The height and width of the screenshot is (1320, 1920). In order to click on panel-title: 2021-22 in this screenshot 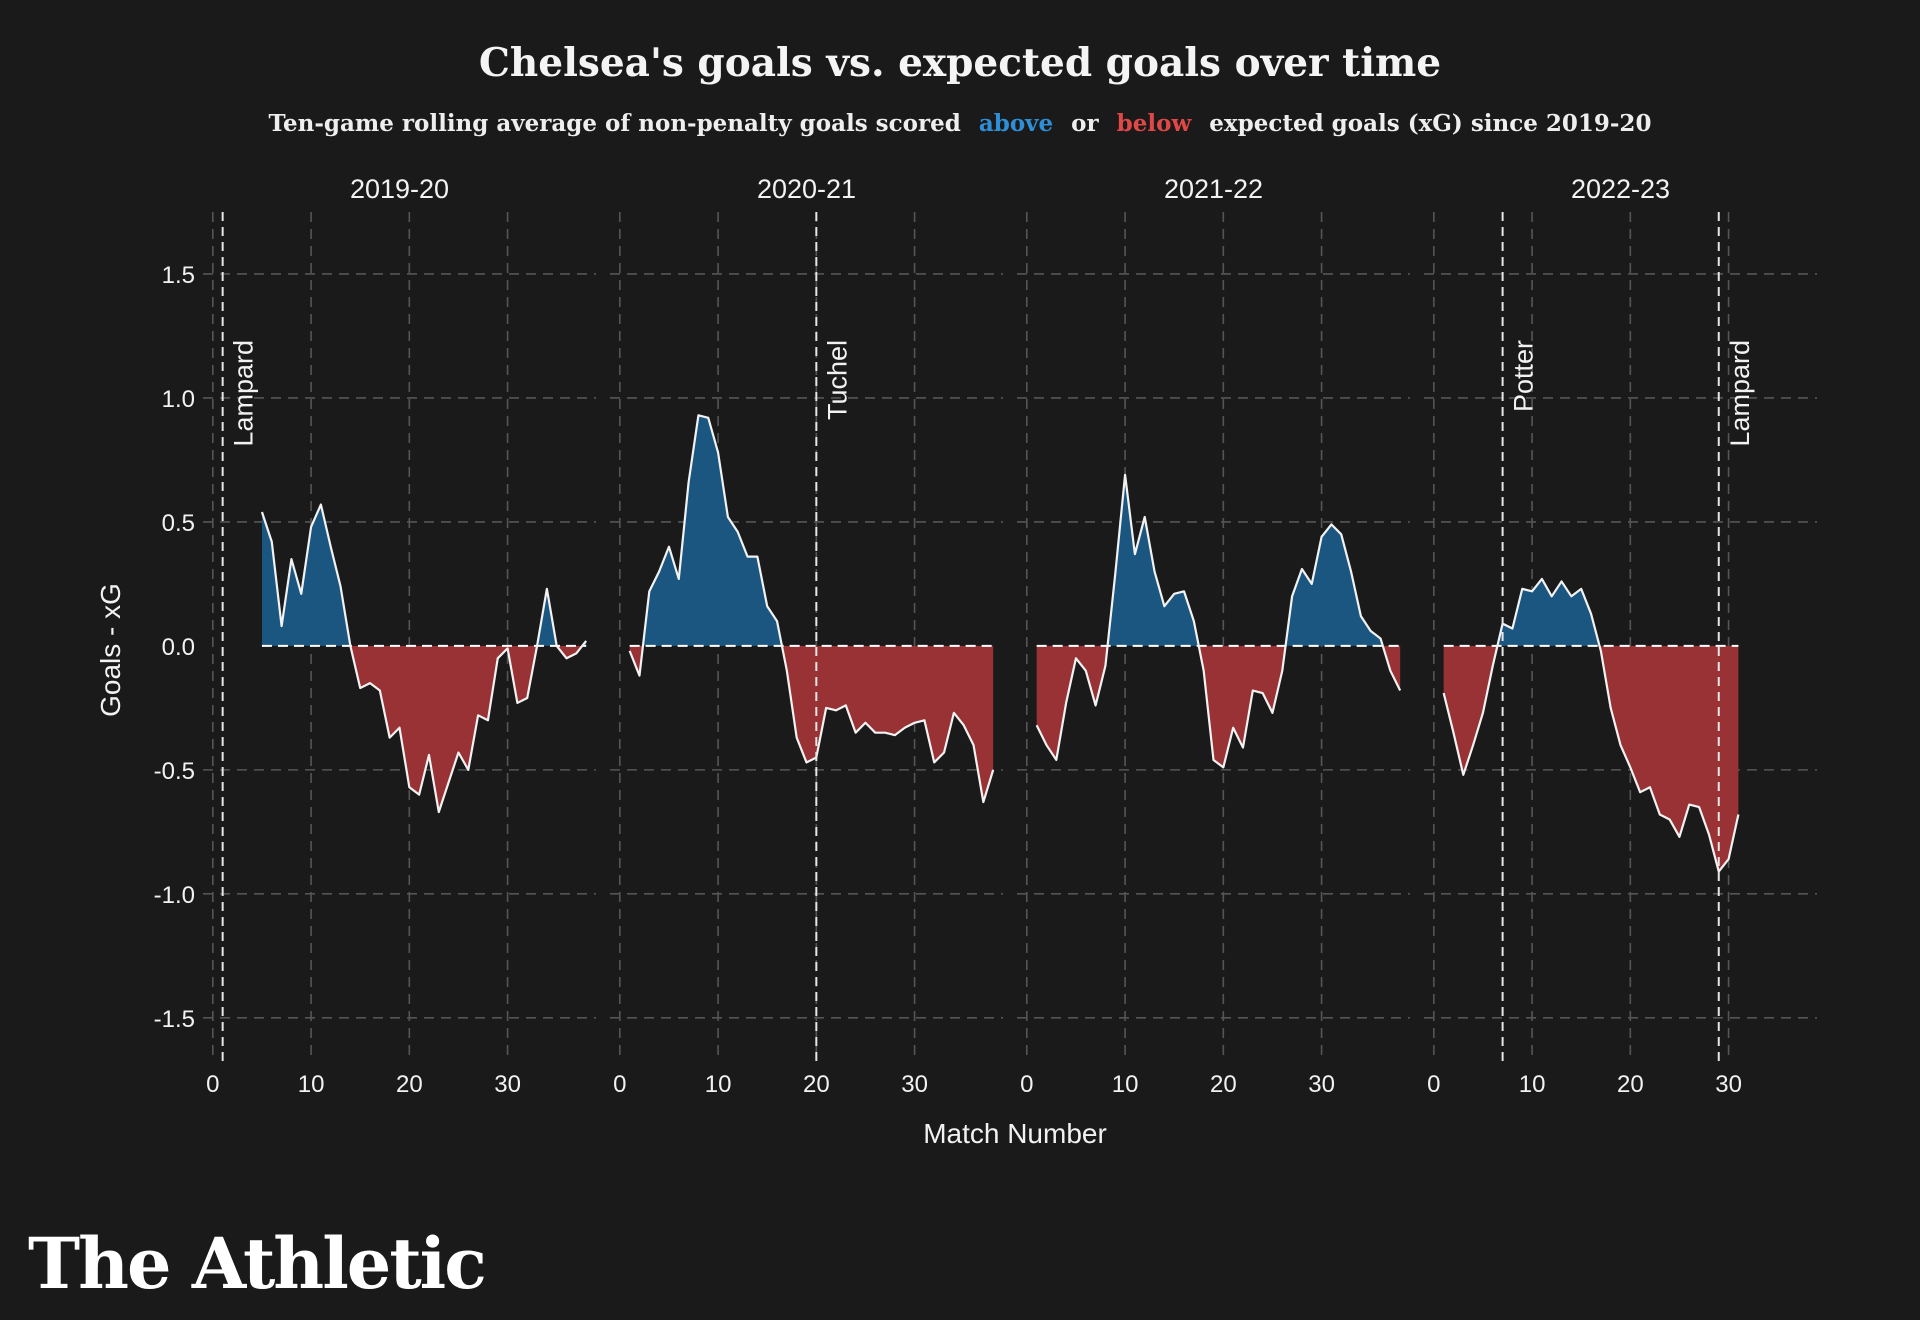, I will do `click(1213, 189)`.